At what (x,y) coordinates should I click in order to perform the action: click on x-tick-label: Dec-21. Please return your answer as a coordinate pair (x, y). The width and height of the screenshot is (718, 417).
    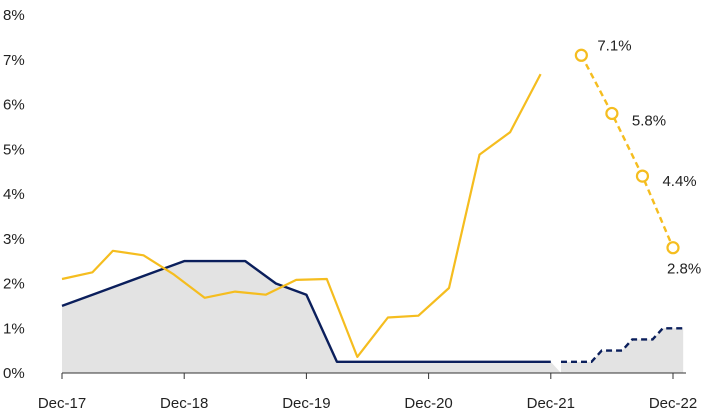
    Looking at the image, I should click on (551, 403).